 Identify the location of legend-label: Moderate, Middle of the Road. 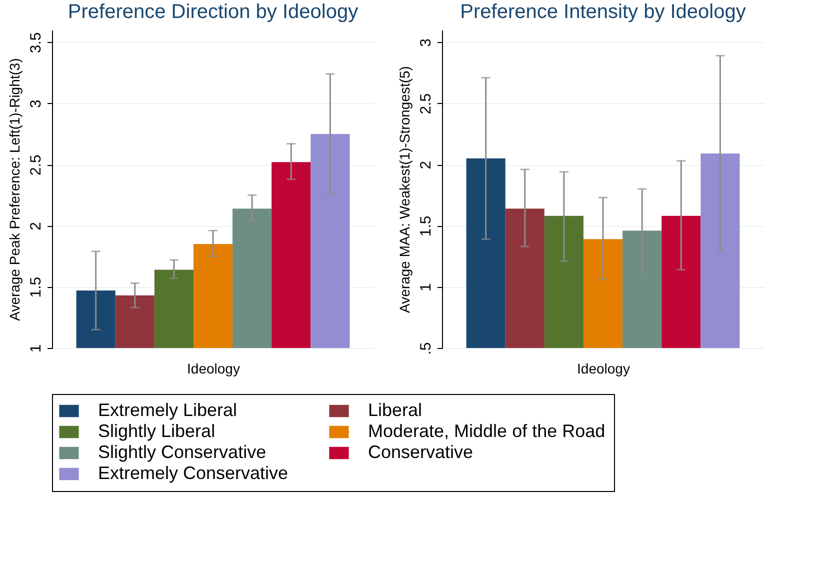
(487, 431).